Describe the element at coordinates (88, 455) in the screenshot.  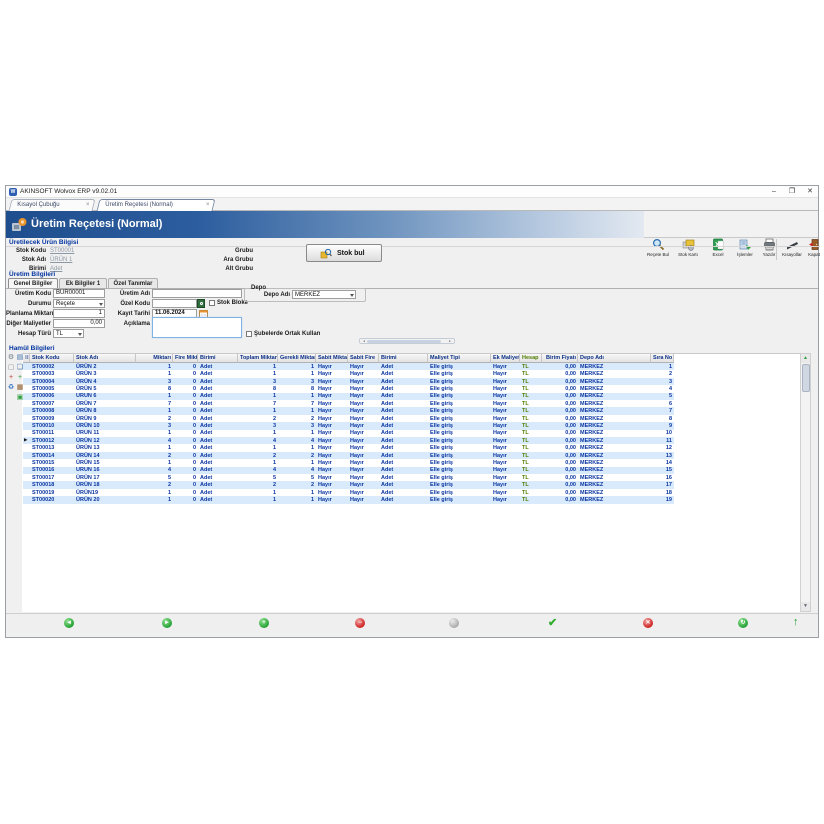
I see `table-cell: ÜRÜN 14` at that location.